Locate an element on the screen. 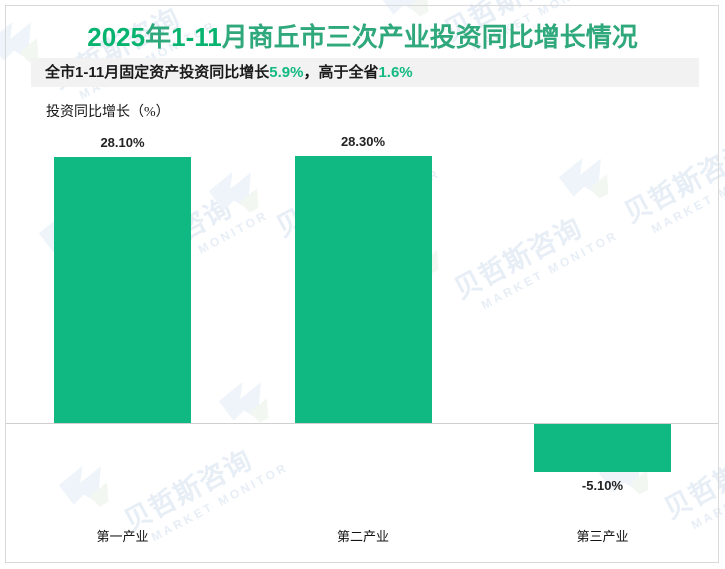  bar-value-label-3: -5.10% is located at coordinates (602, 486).